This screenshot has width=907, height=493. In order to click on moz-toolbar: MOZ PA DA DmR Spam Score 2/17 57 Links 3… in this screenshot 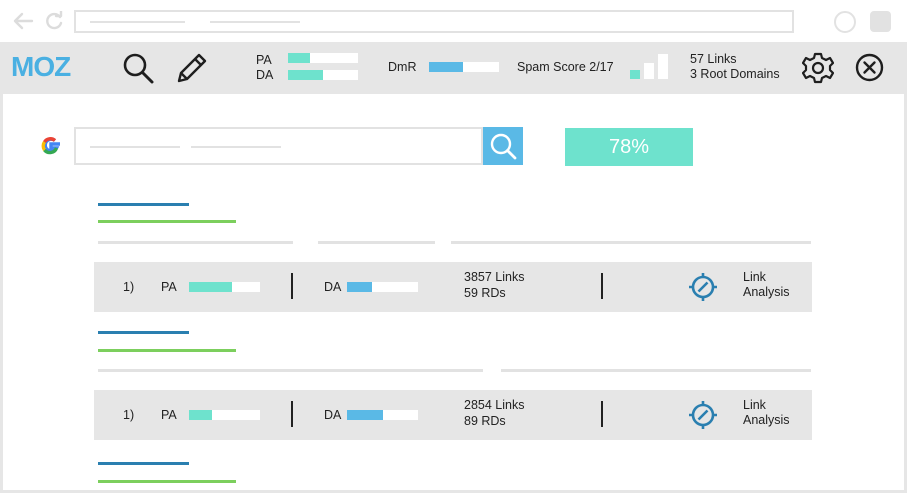, I will do `click(453, 68)`.